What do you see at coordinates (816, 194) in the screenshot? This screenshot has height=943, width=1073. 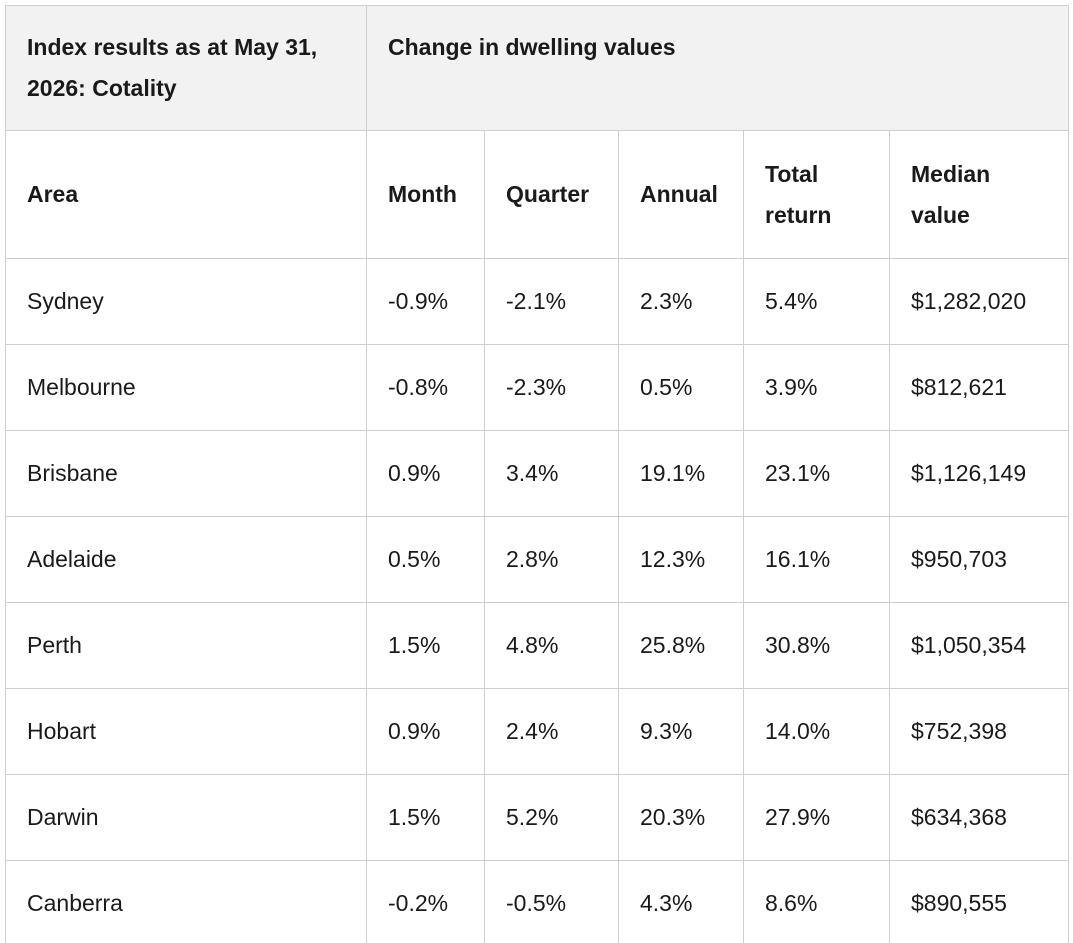 I see `column-header-total-return: Total return` at bounding box center [816, 194].